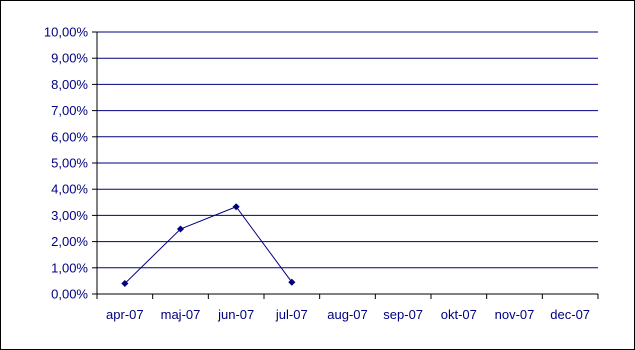  I want to click on x-tick-label: sep-07, so click(403, 314).